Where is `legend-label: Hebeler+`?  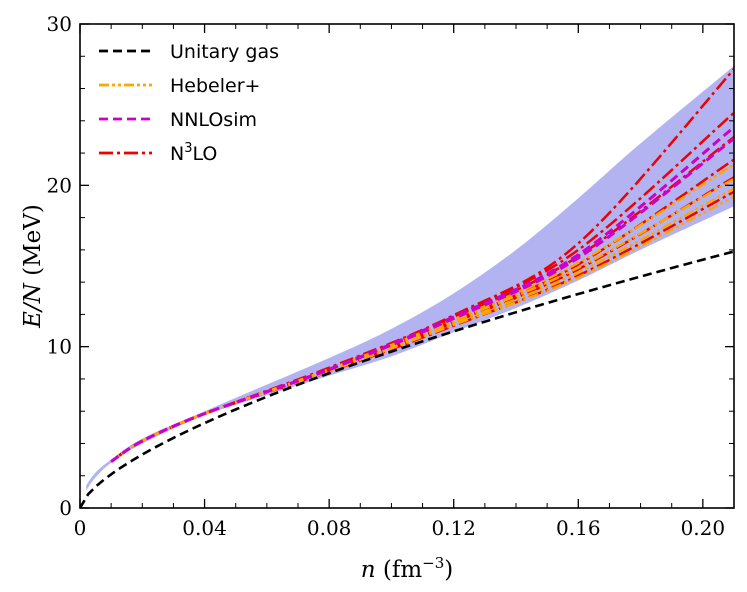
legend-label: Hebeler+ is located at coordinates (215, 86).